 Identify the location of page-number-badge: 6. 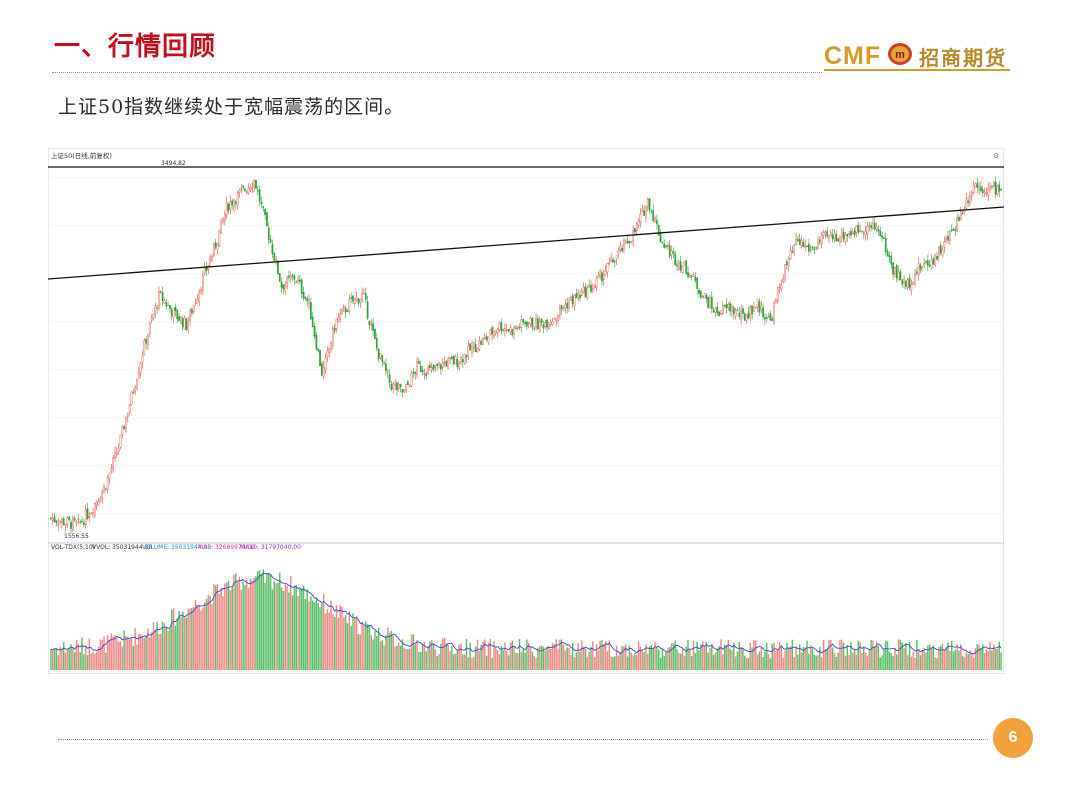
(1013, 738).